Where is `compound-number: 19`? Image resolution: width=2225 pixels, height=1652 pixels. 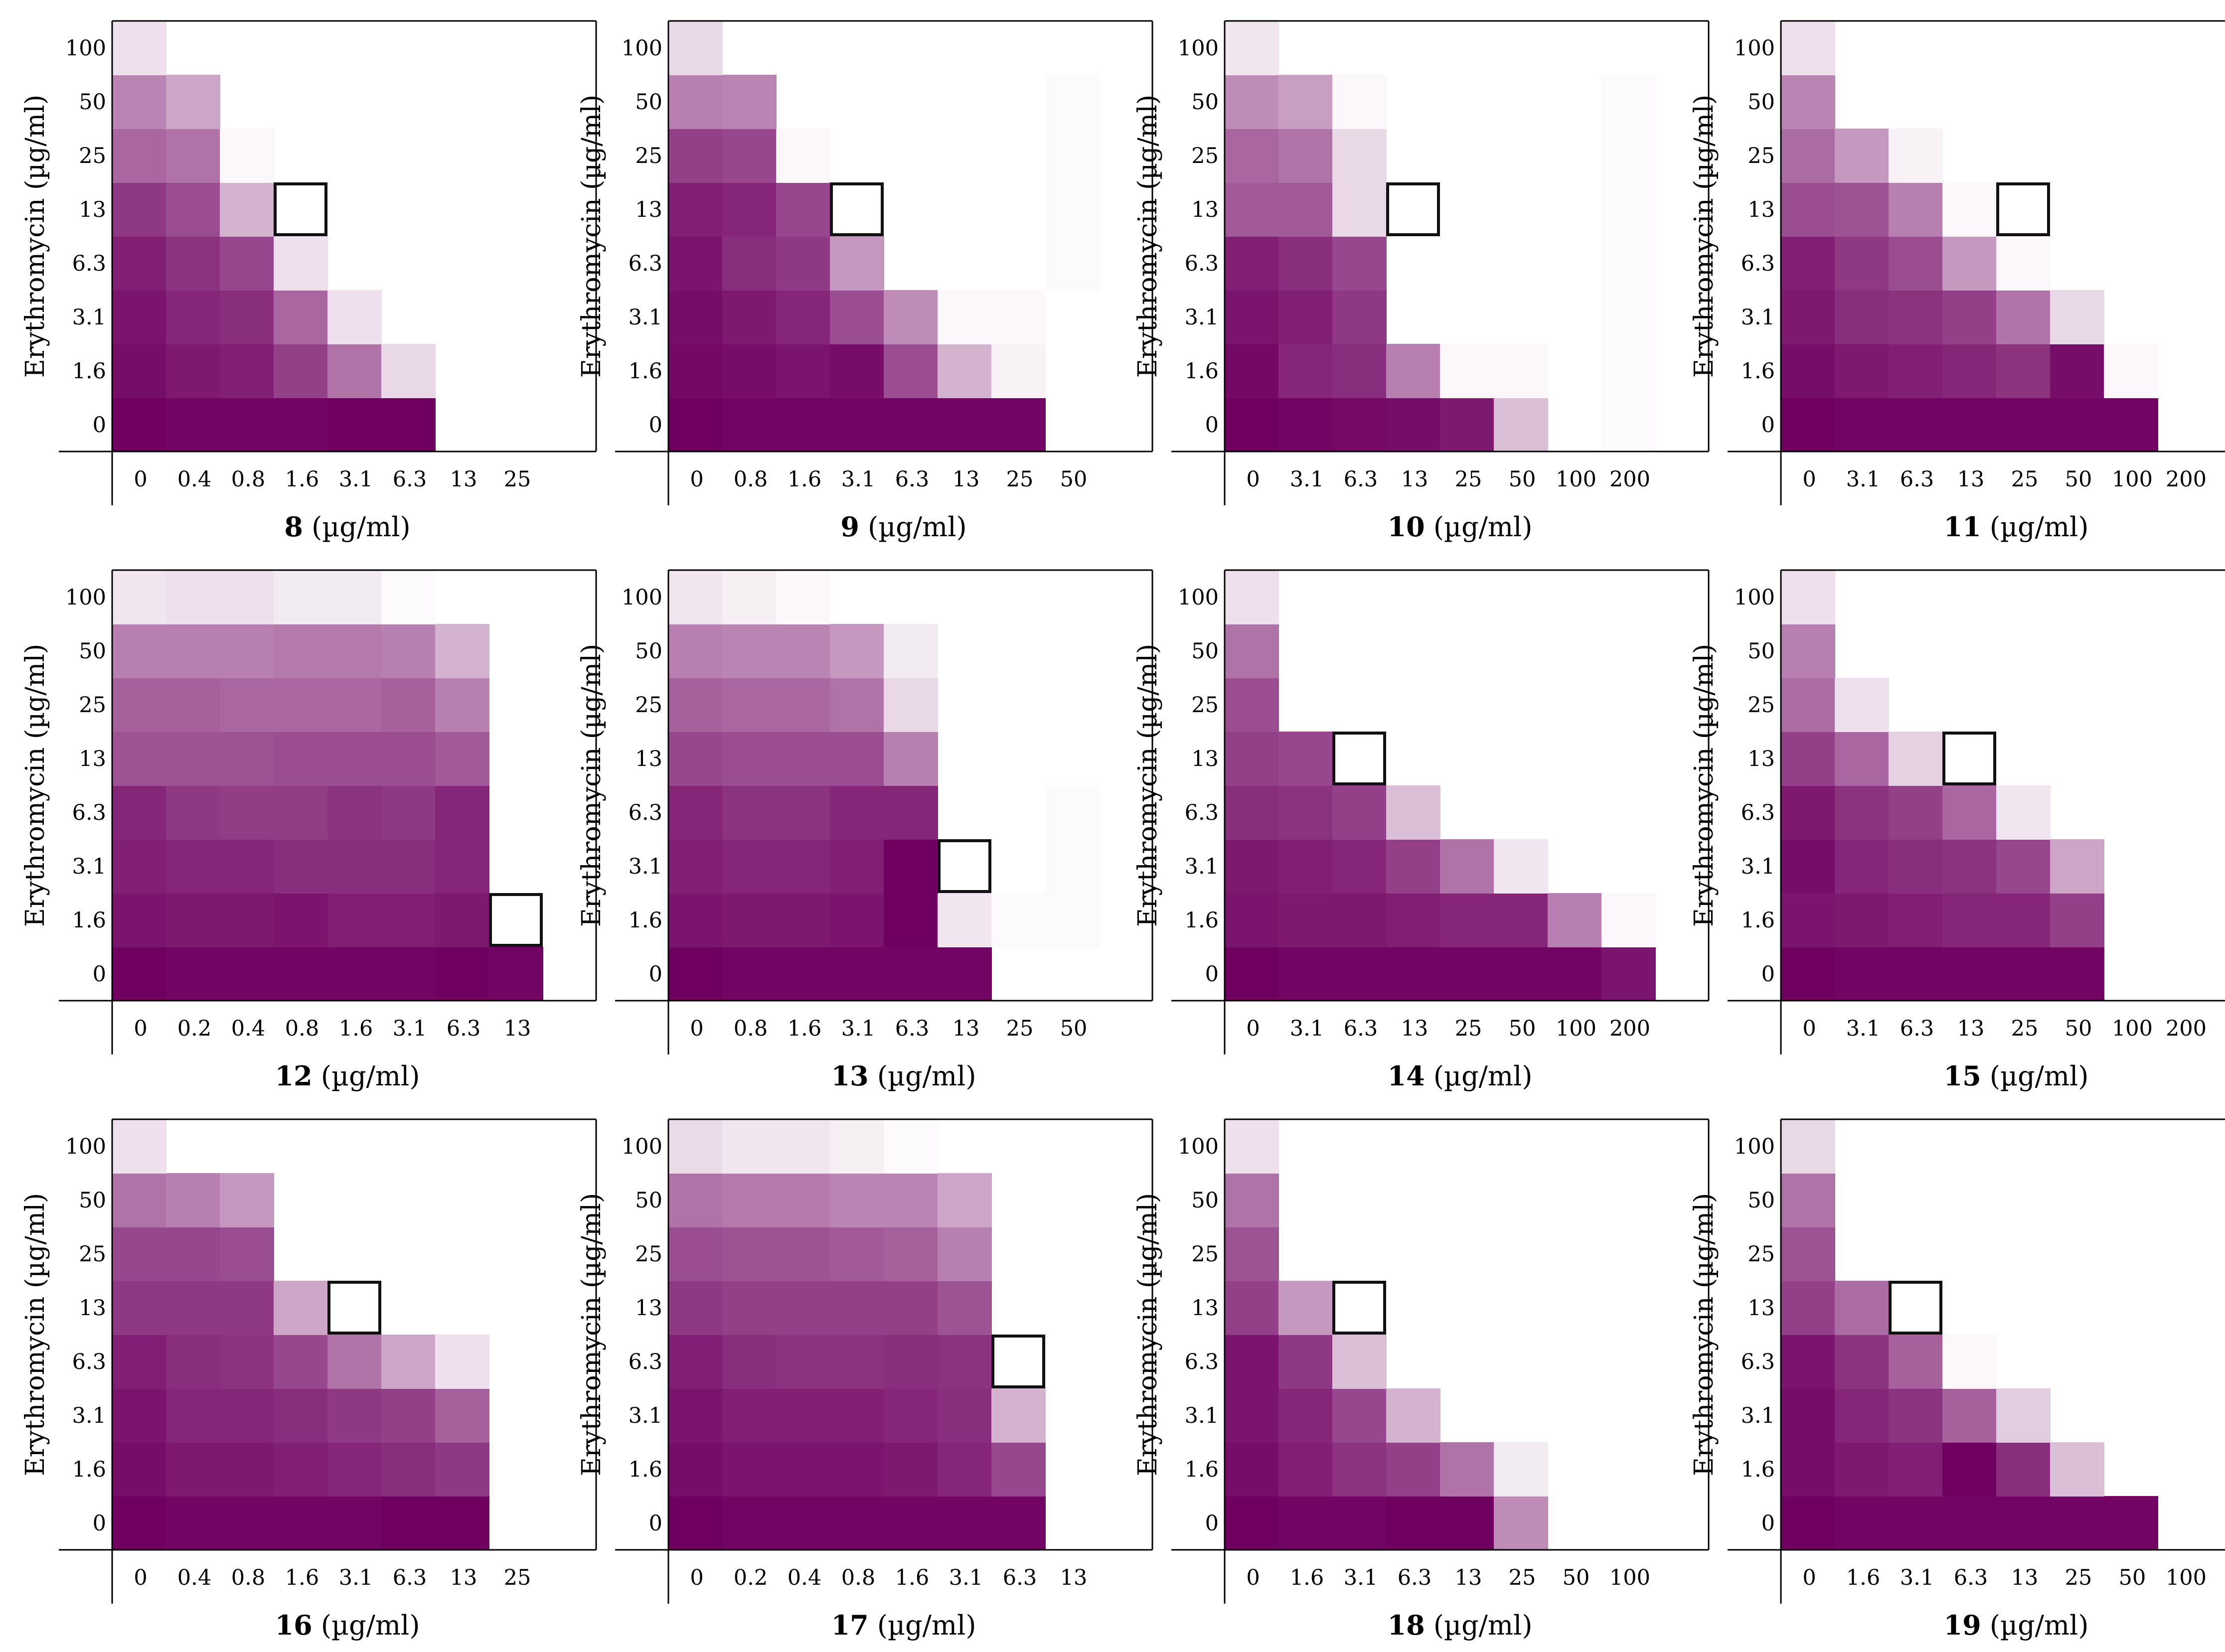
compound-number: 19 is located at coordinates (1963, 1625).